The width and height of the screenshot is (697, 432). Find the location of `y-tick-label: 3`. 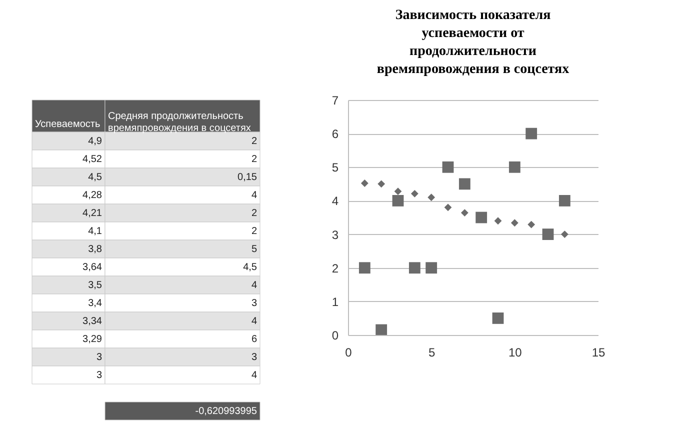

y-tick-label: 3 is located at coordinates (335, 235).